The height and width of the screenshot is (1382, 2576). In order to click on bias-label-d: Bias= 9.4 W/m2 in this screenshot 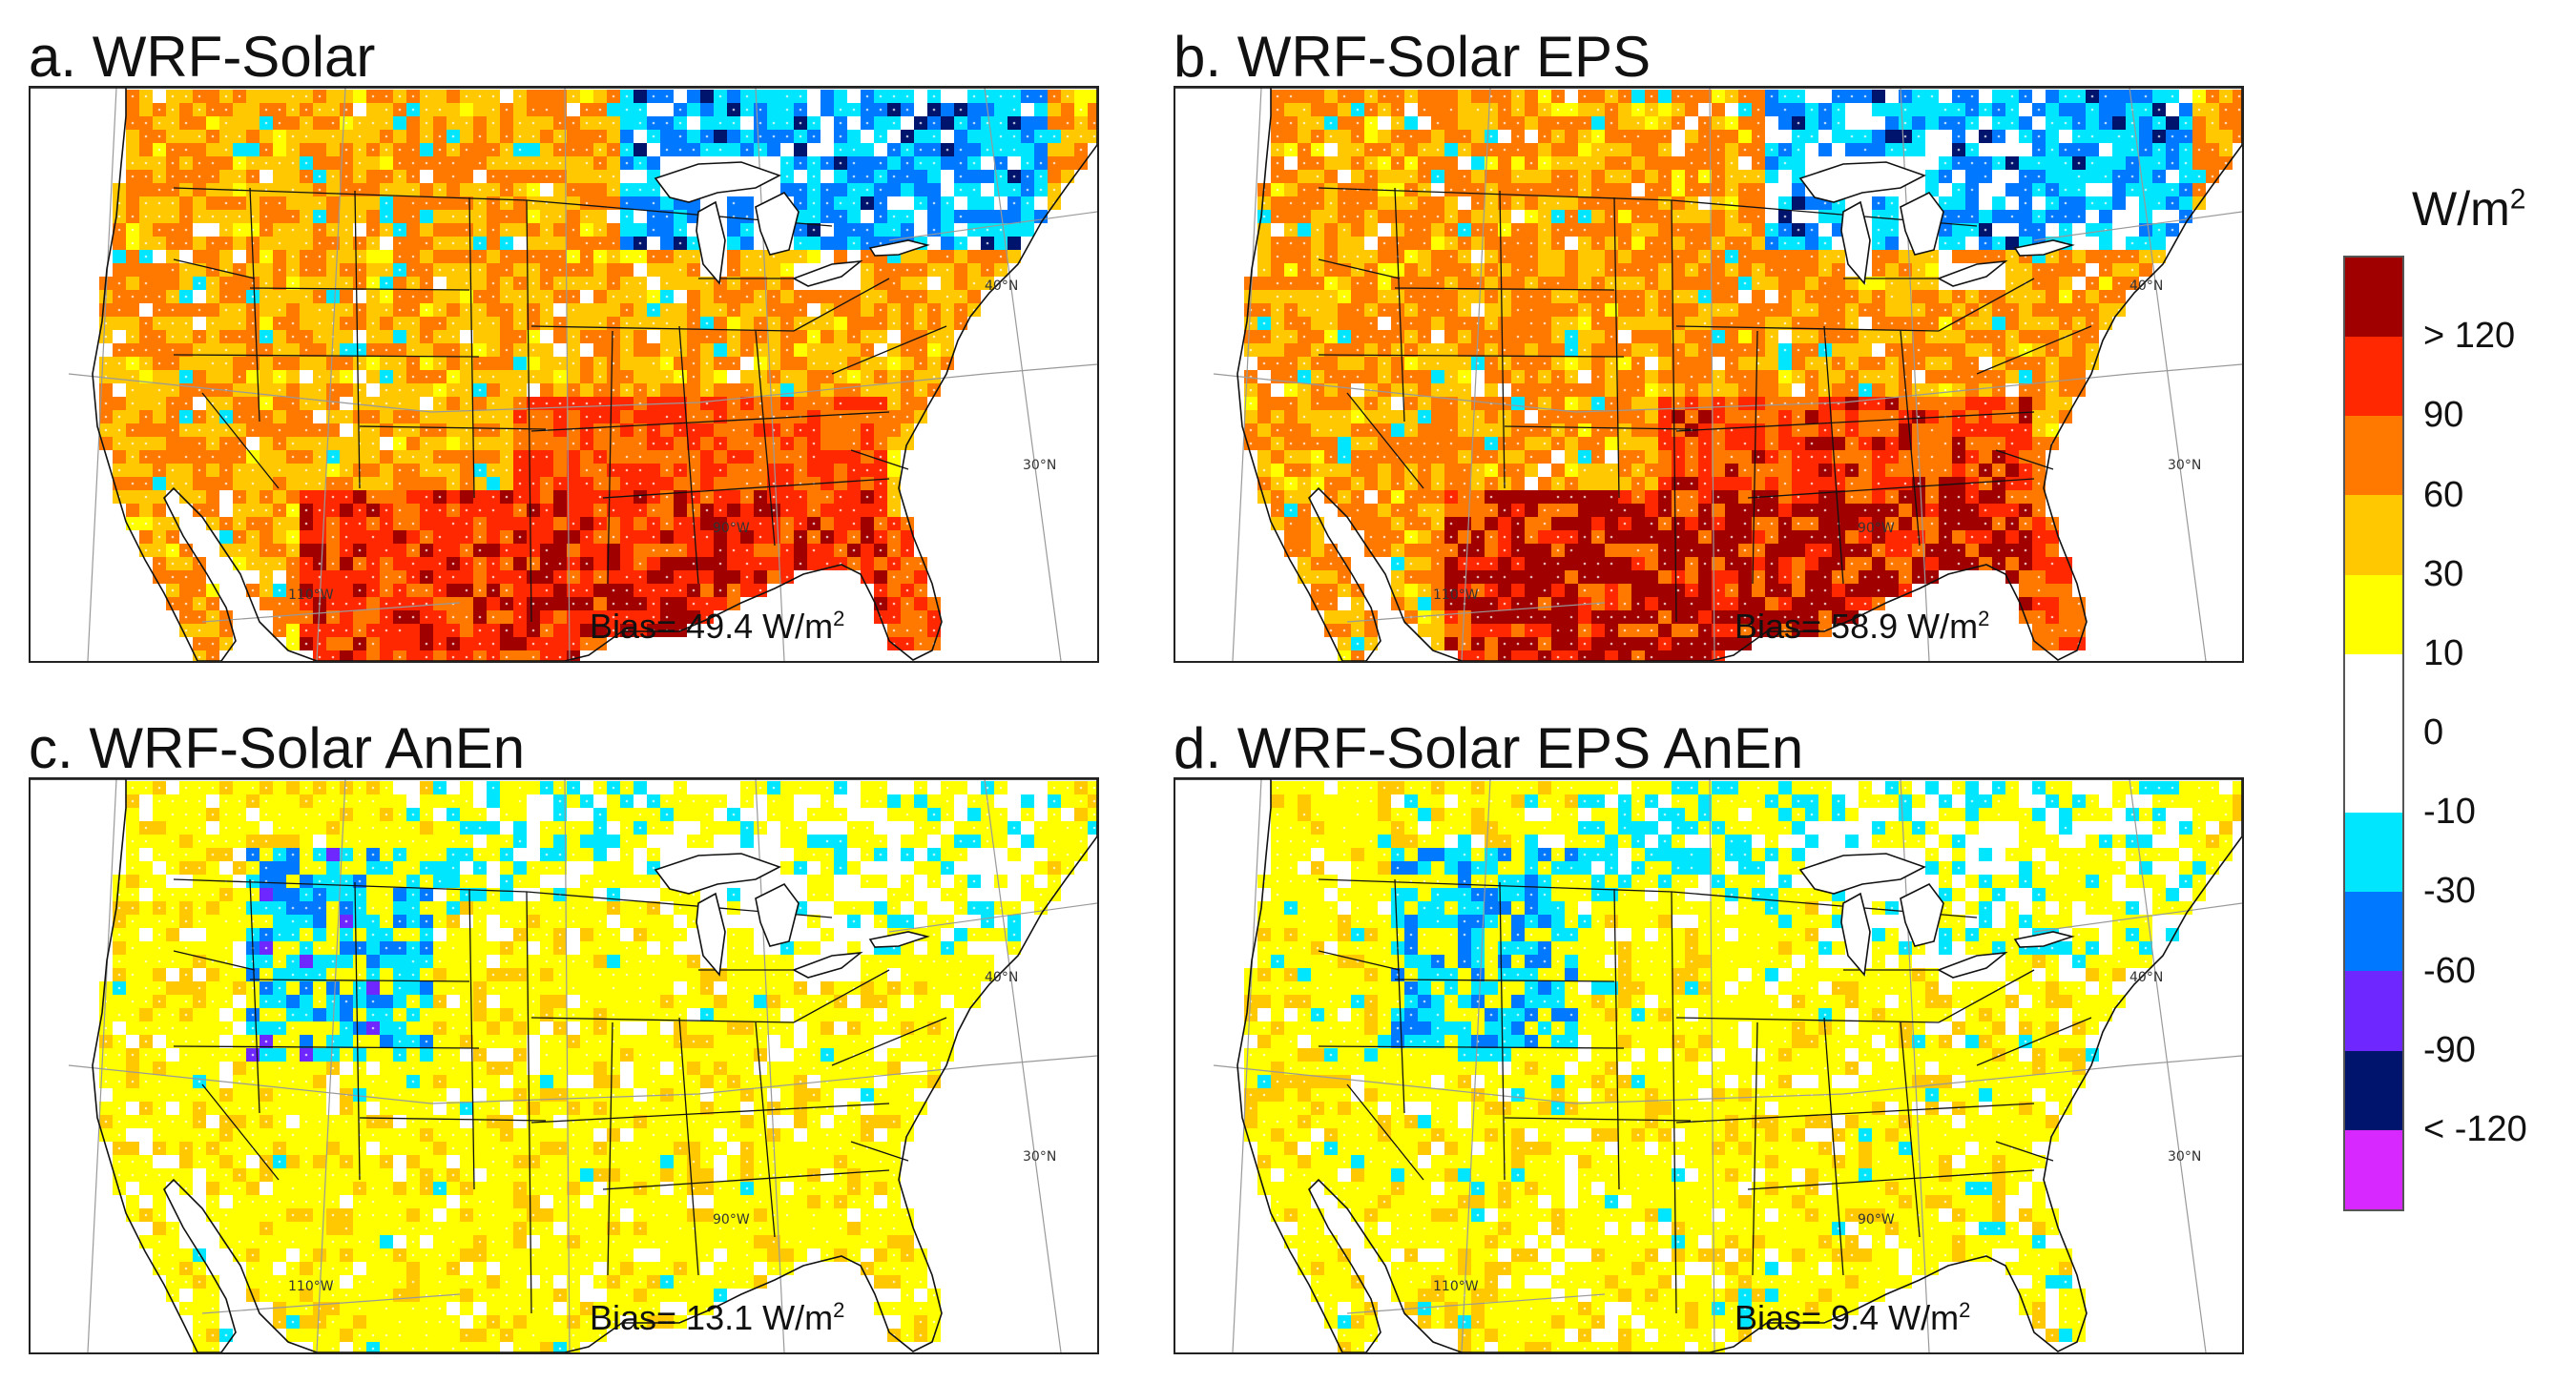, I will do `click(1853, 1317)`.